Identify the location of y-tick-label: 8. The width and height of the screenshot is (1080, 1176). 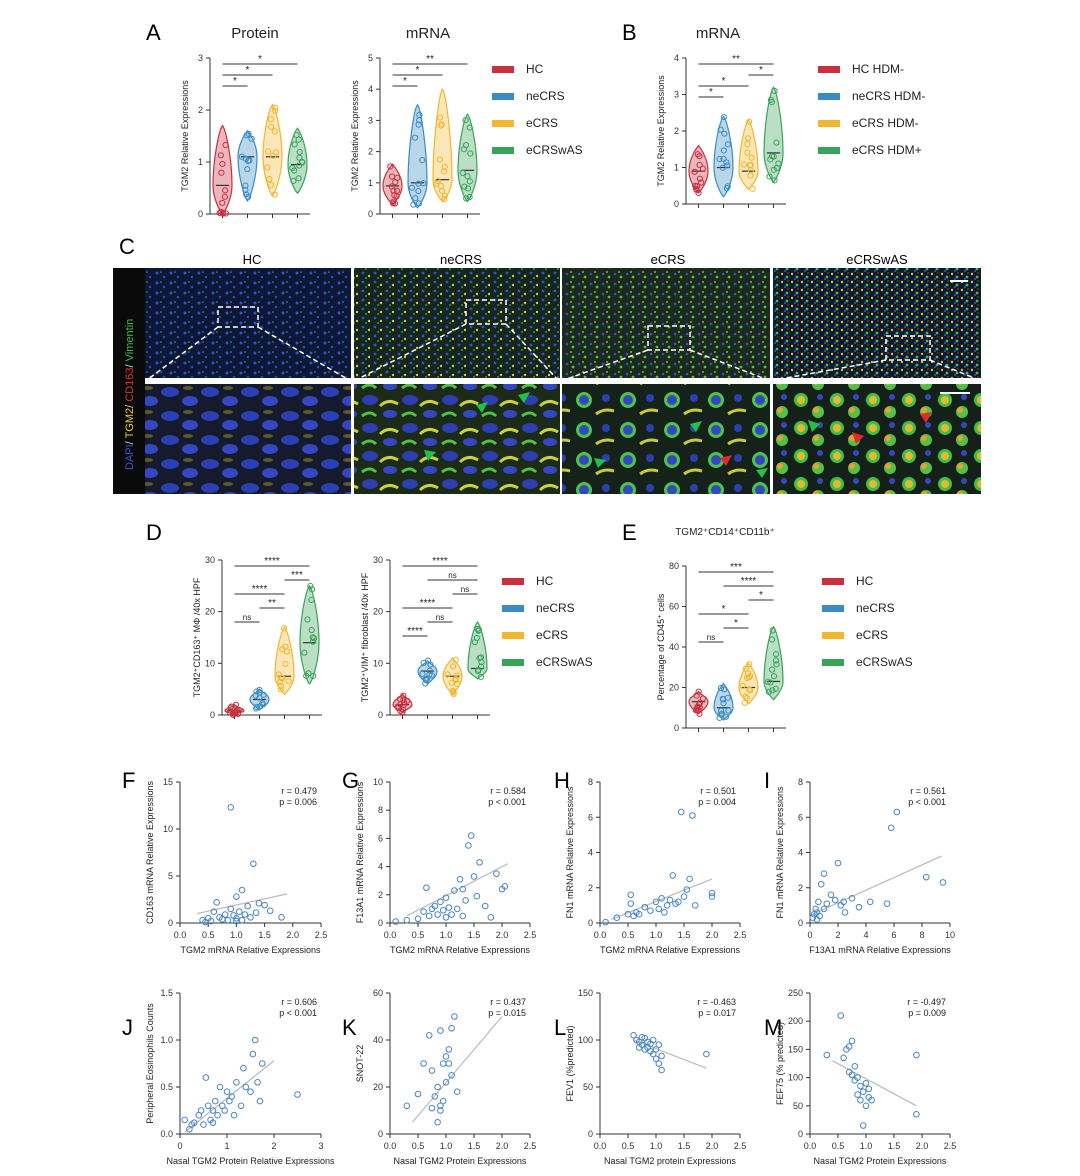
(380, 810).